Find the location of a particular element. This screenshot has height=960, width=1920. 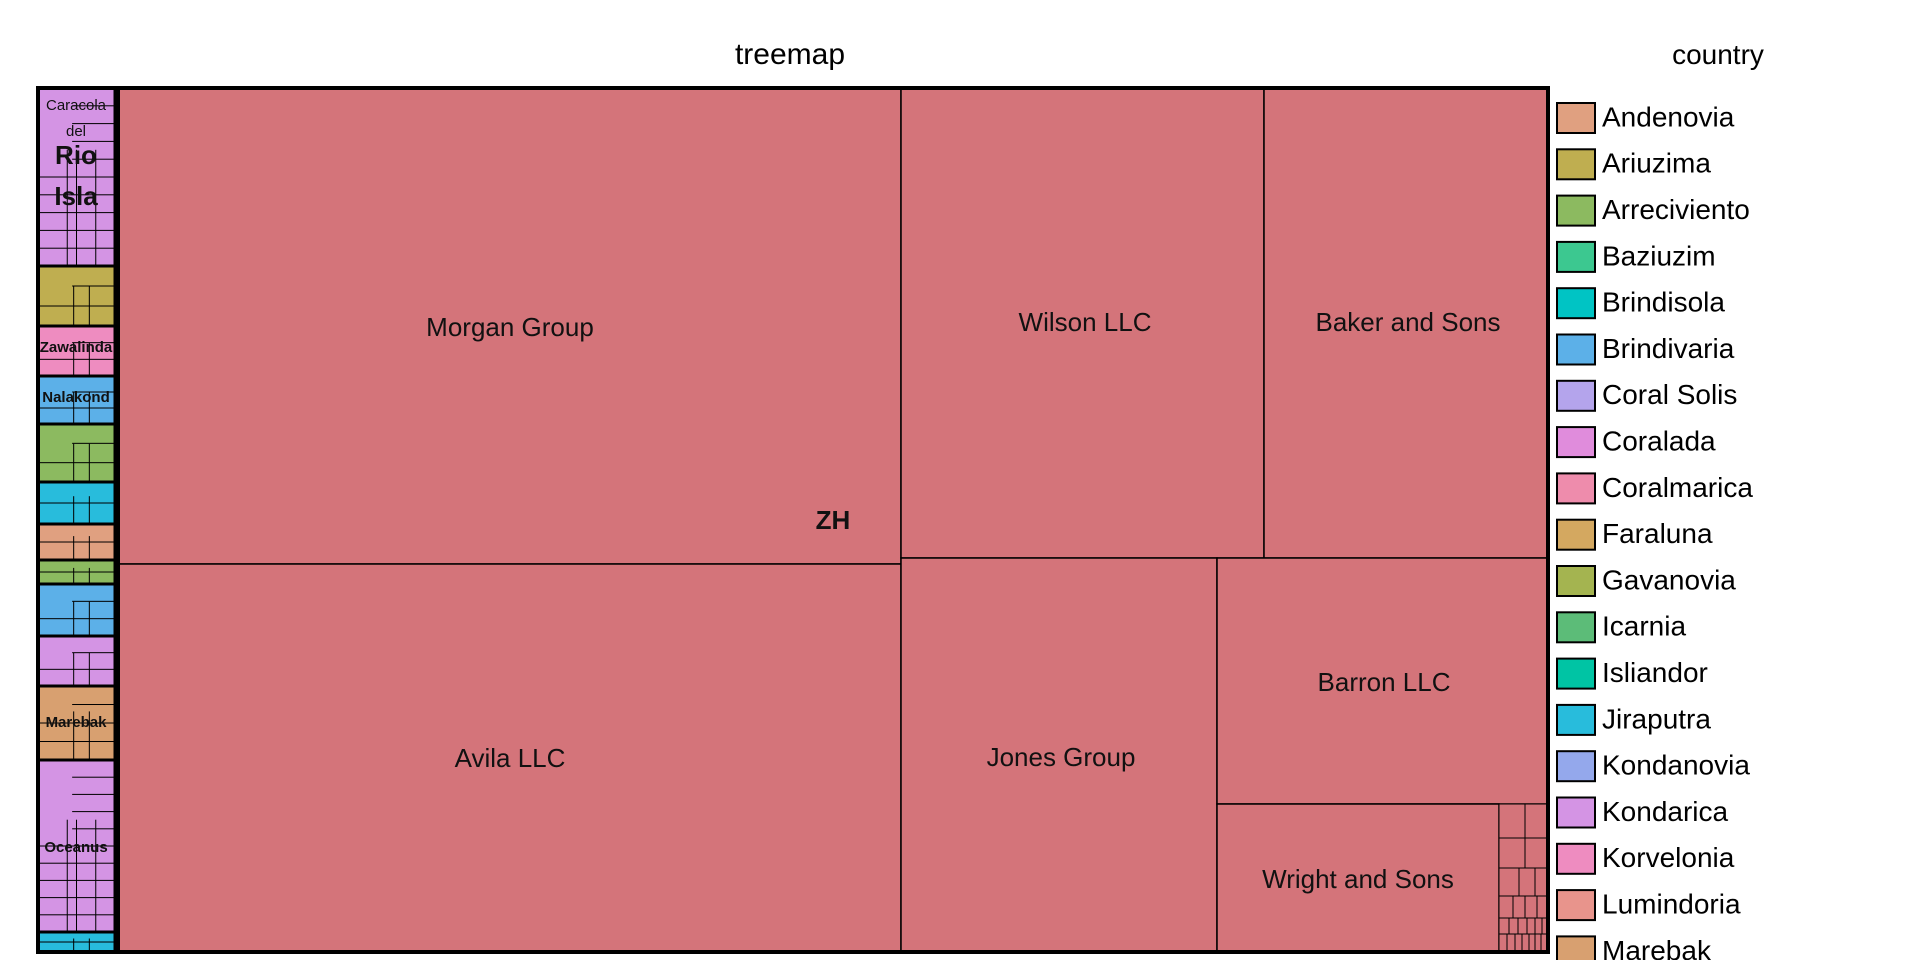

group-label: Nalakond is located at coordinates (76, 397).